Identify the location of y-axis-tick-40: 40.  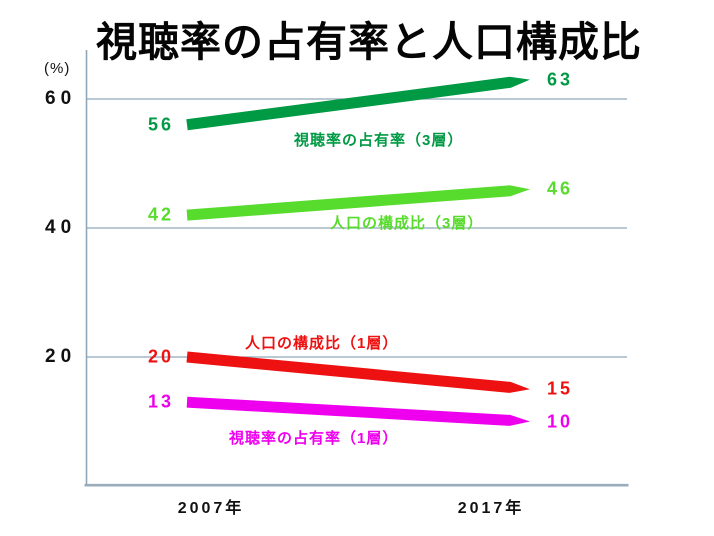
(61, 227).